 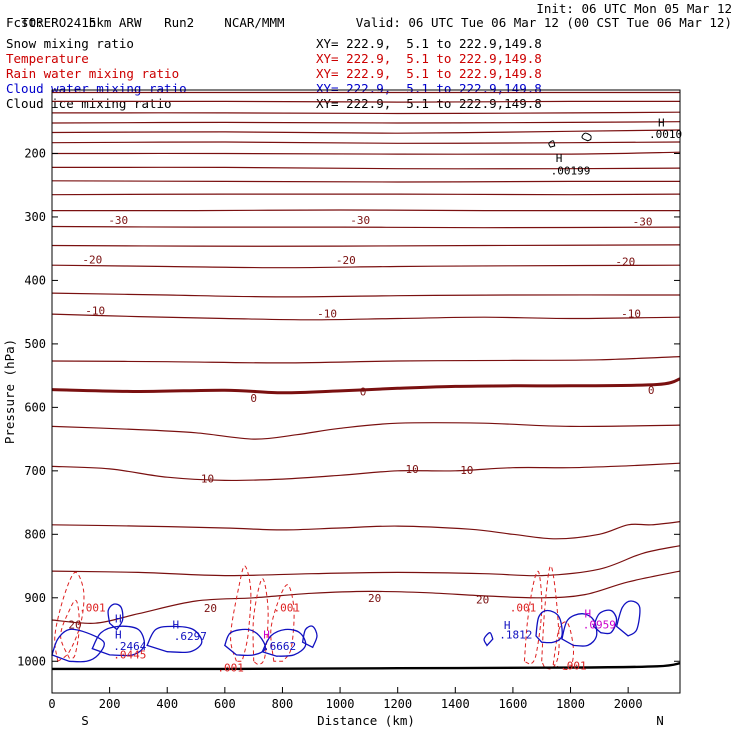 I want to click on contour-label-3: -20, so click(x=92, y=259).